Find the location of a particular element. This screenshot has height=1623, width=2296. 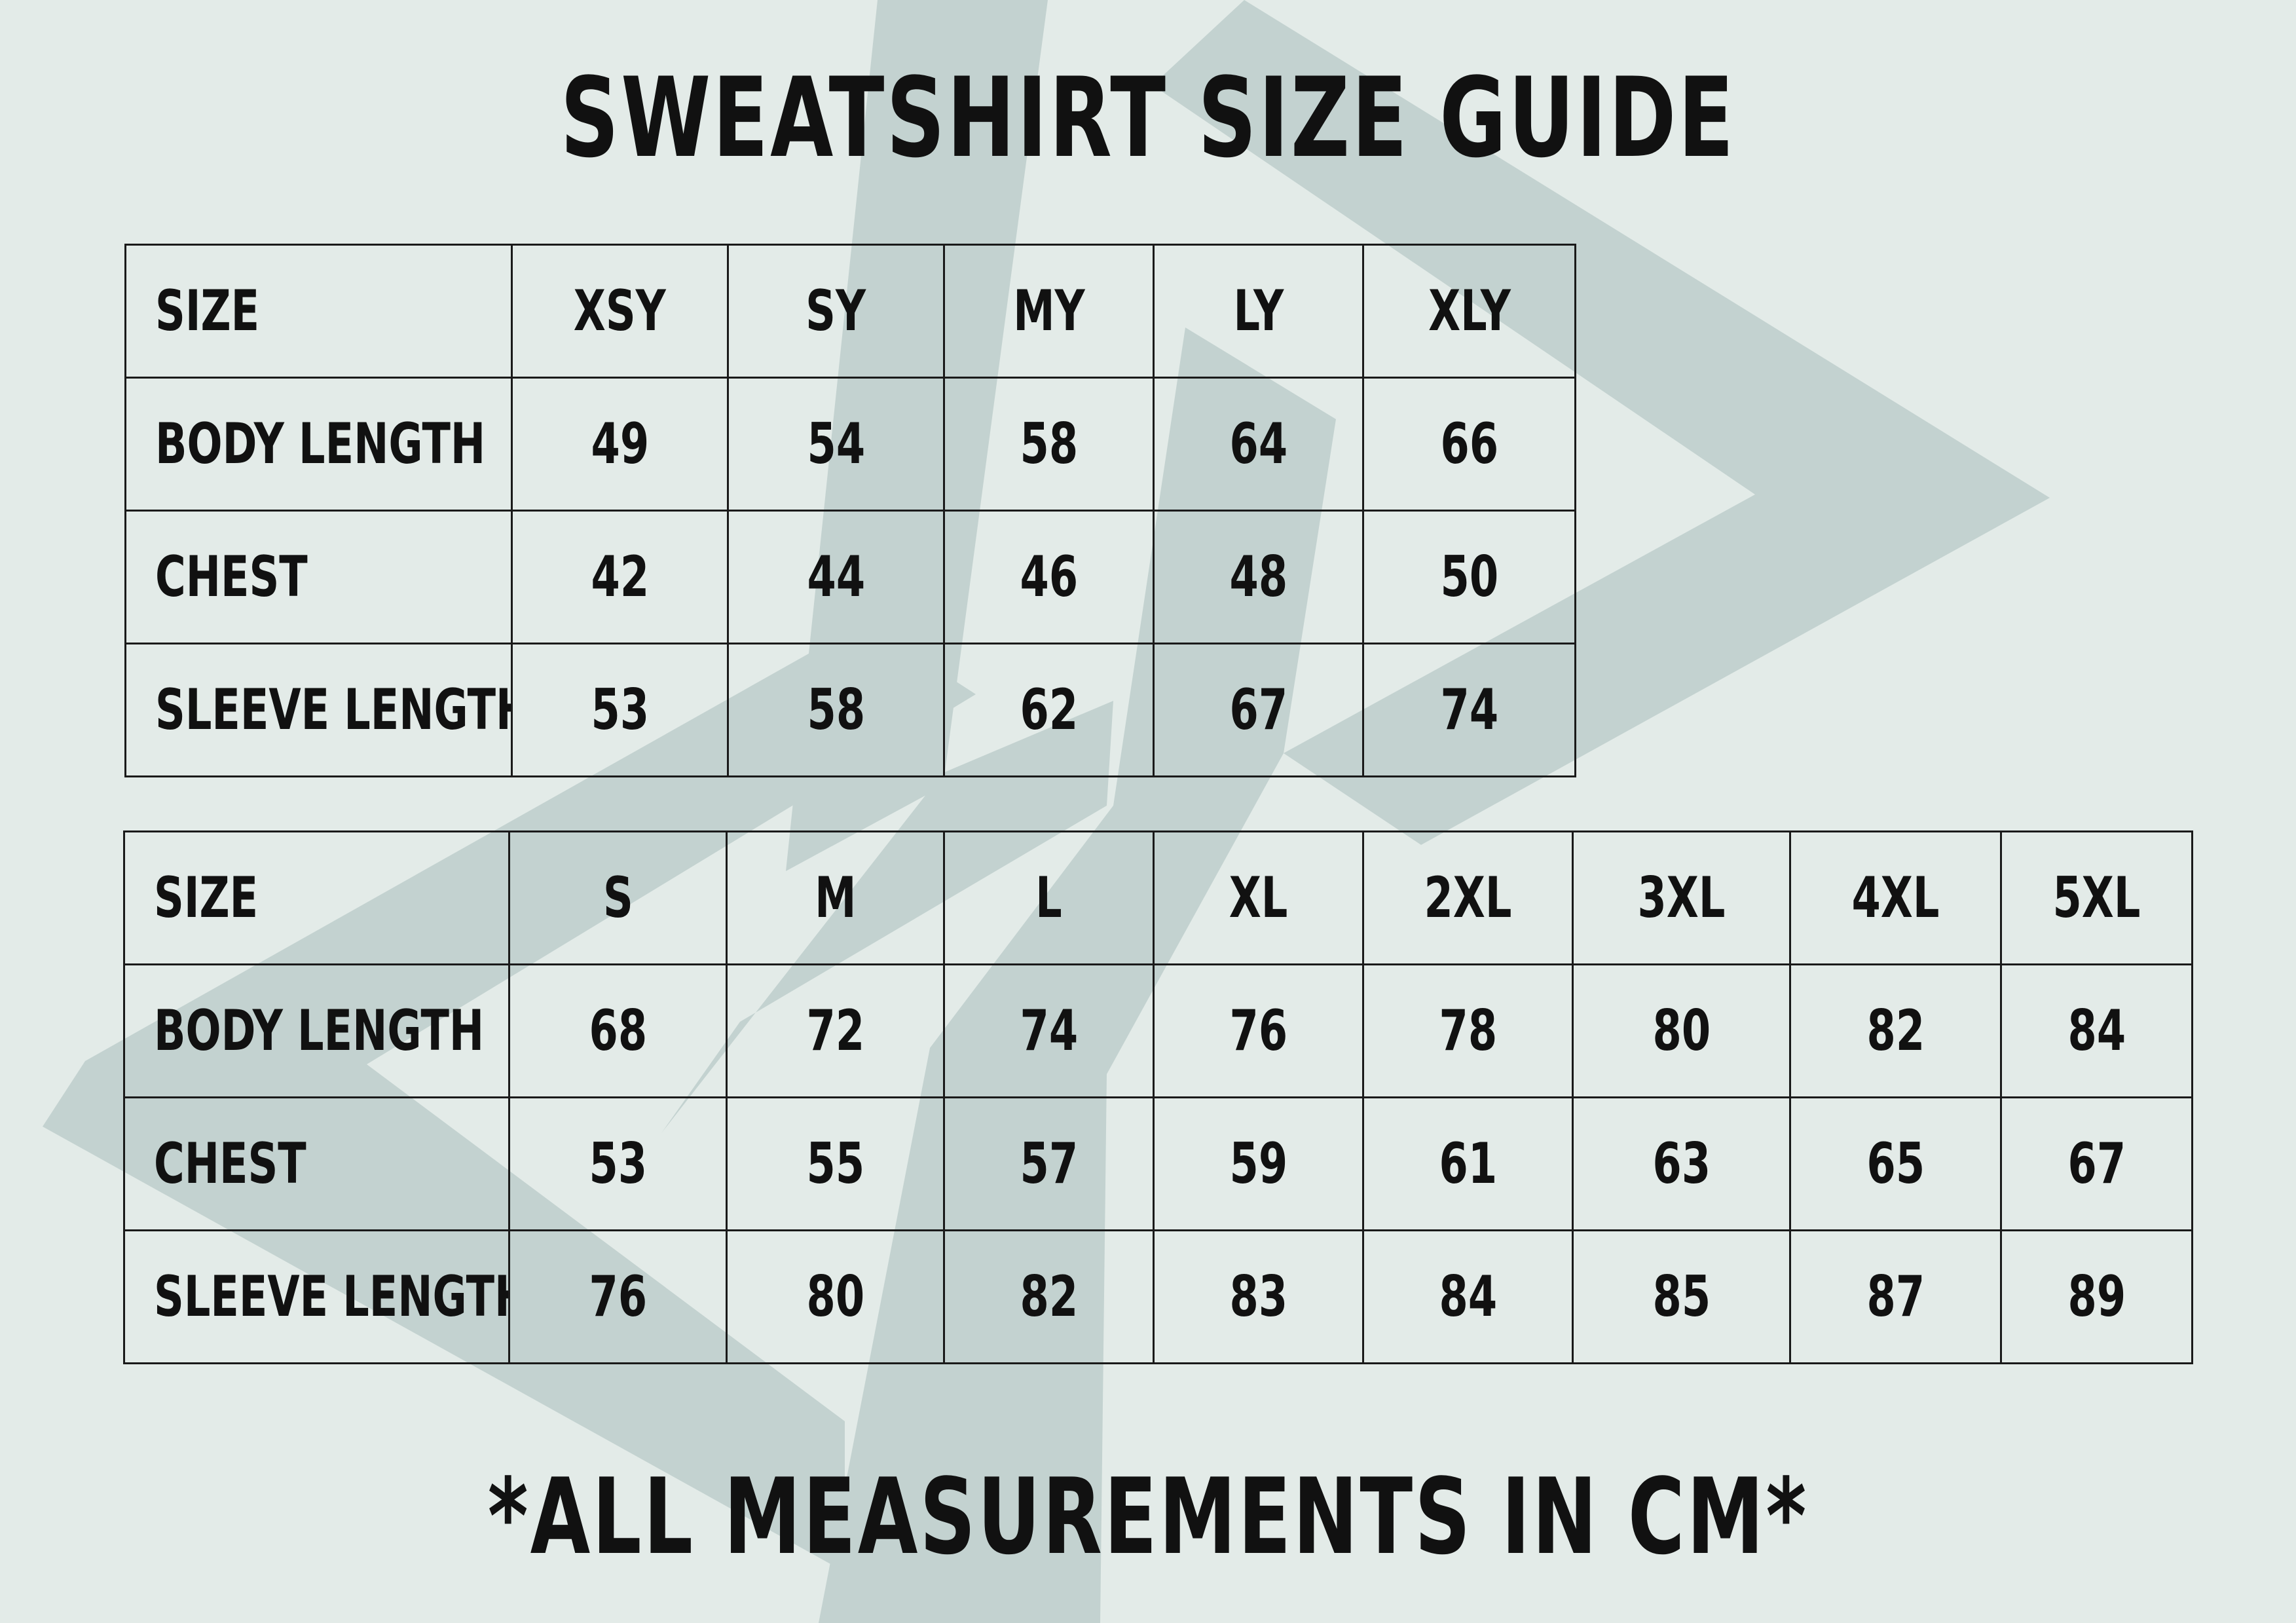

table-row: SLEEVE LENGTH 76 80 82 83 84 85 87 89 is located at coordinates (1158, 1296).